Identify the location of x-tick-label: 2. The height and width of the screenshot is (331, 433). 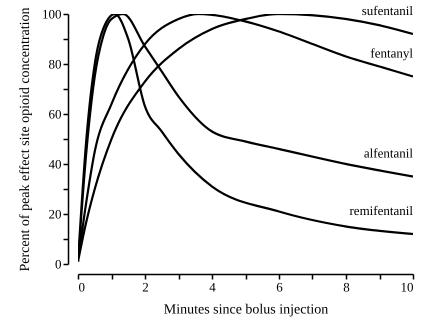
(145, 287).